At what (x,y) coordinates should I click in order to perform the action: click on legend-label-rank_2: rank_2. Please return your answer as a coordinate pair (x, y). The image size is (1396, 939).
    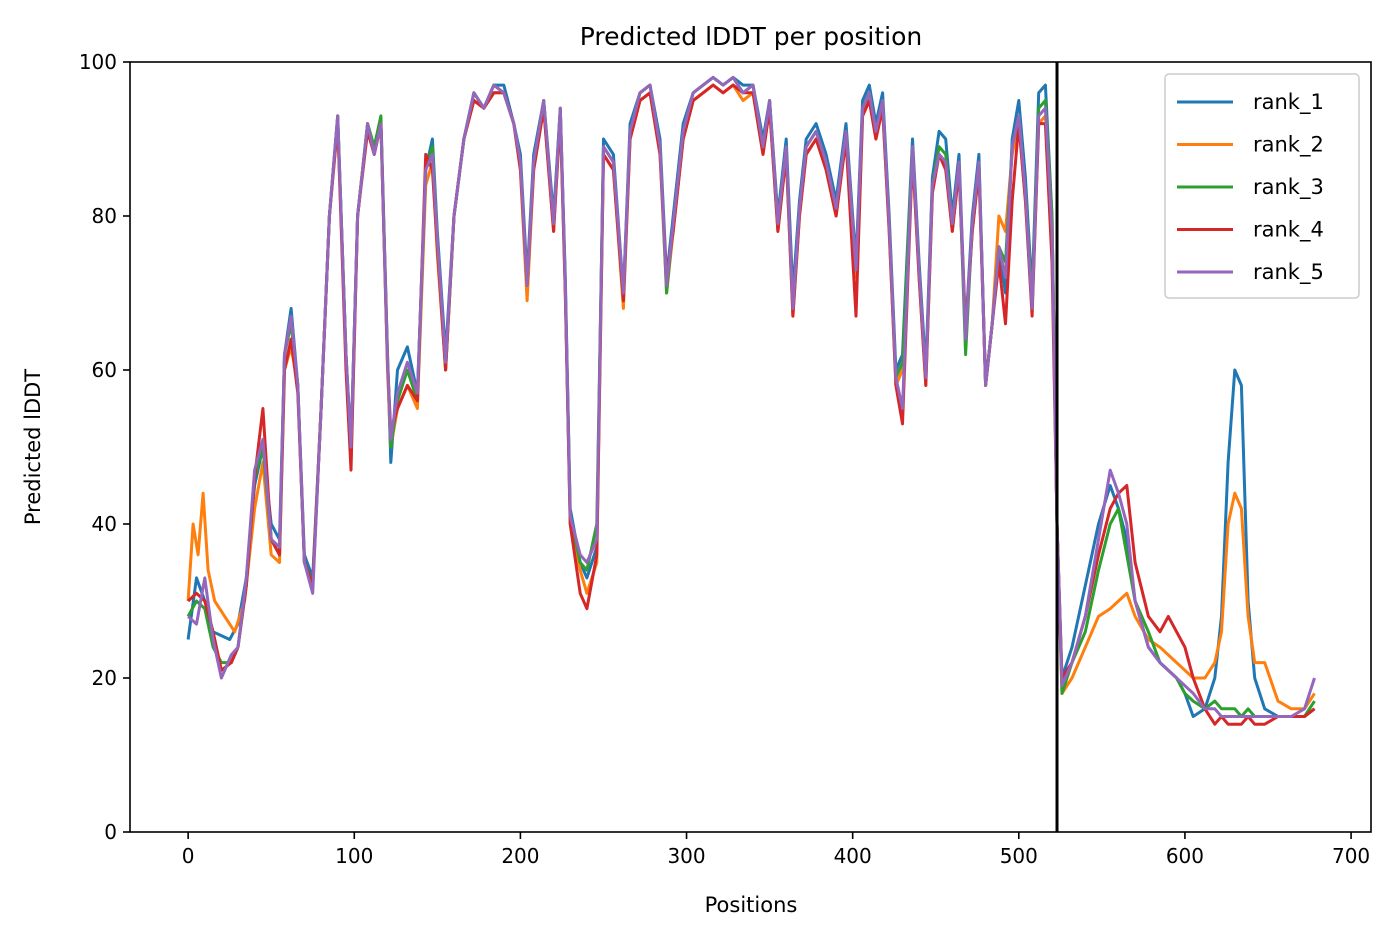
    Looking at the image, I should click on (1288, 145).